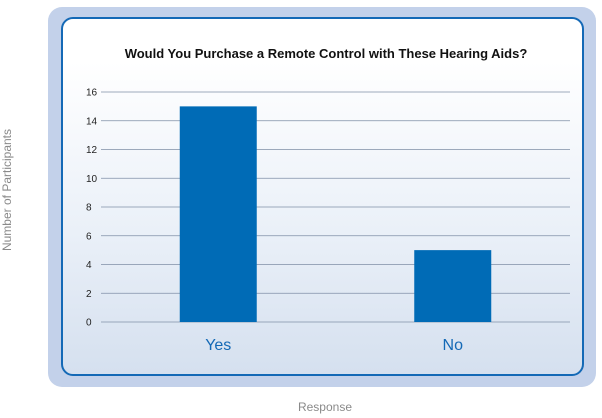 The height and width of the screenshot is (418, 602). I want to click on y-tick-label: 4, so click(89, 265).